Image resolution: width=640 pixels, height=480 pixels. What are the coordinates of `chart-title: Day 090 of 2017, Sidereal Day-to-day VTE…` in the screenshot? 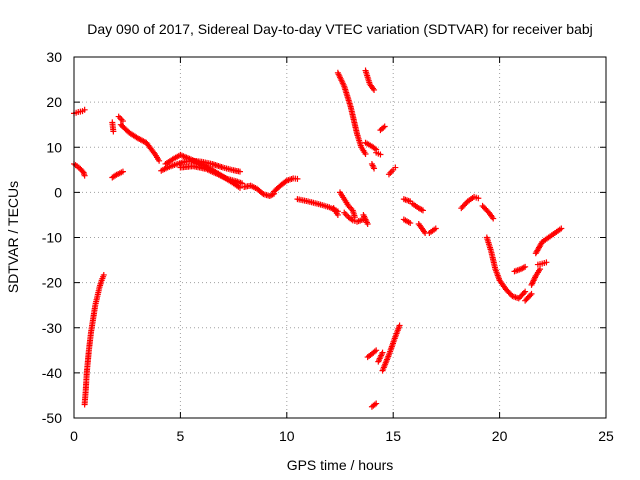 It's located at (340, 29).